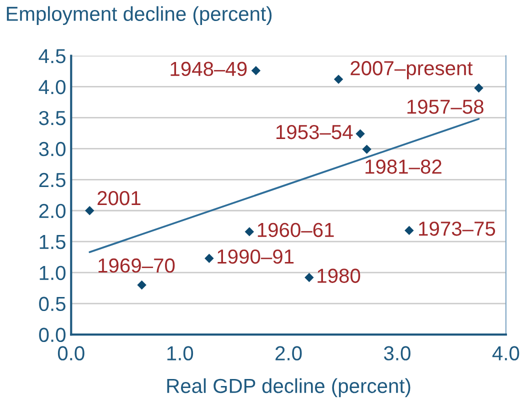 The width and height of the screenshot is (527, 413). I want to click on y-tick-label: 3.0, so click(52, 149).